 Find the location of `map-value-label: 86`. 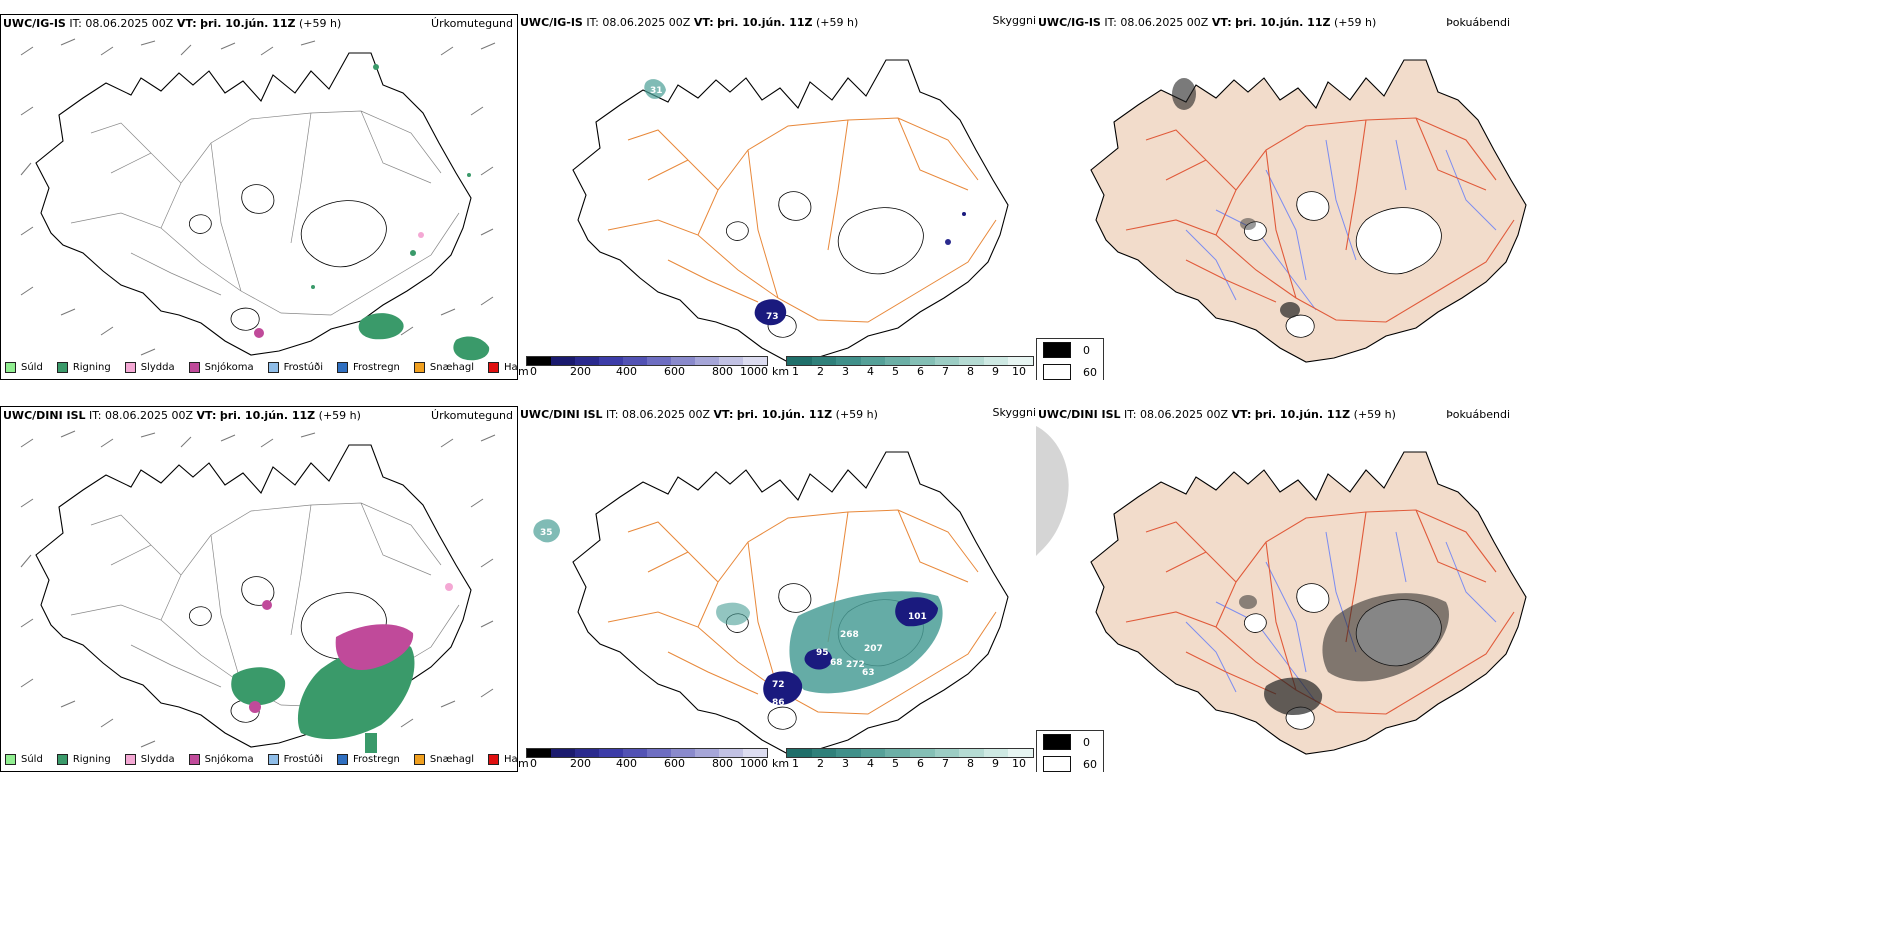

map-value-label: 86 is located at coordinates (778, 703).